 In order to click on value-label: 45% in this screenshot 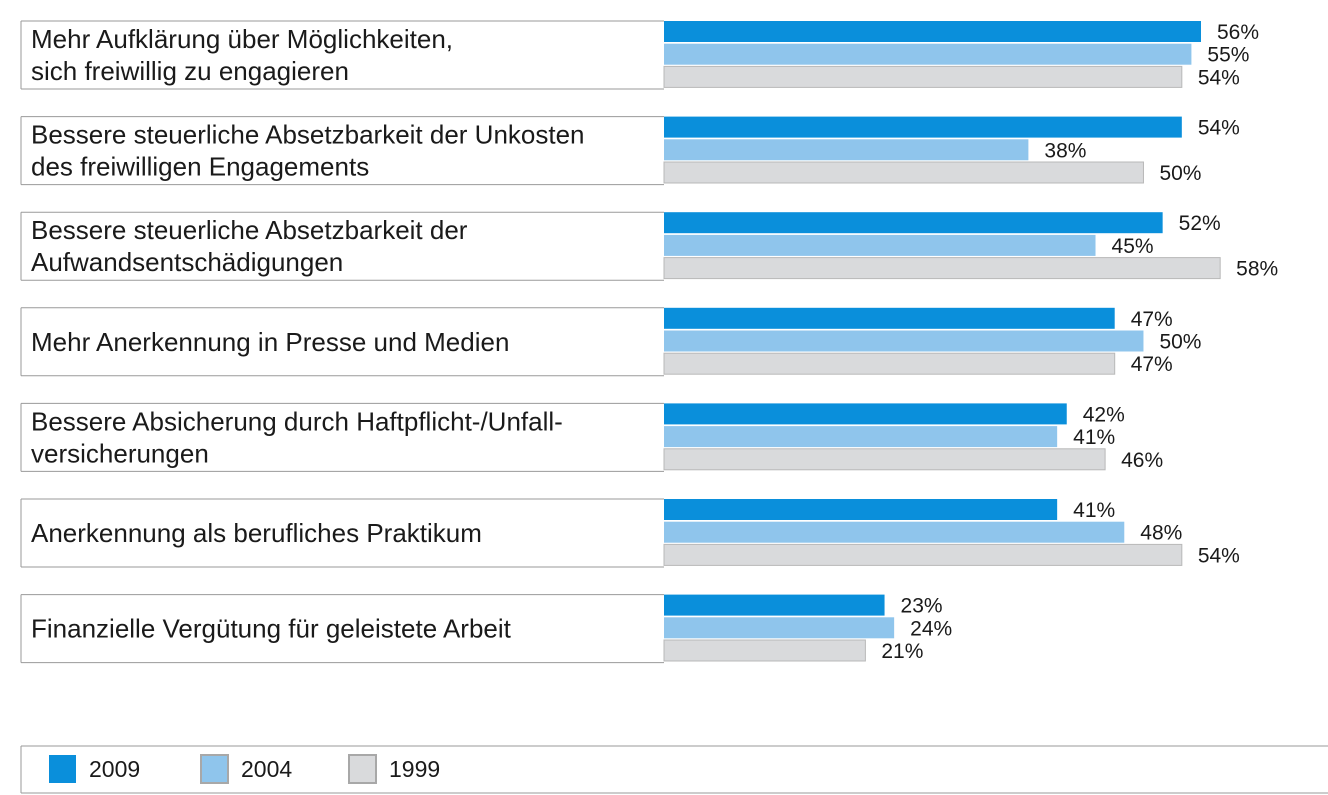, I will do `click(1133, 246)`.